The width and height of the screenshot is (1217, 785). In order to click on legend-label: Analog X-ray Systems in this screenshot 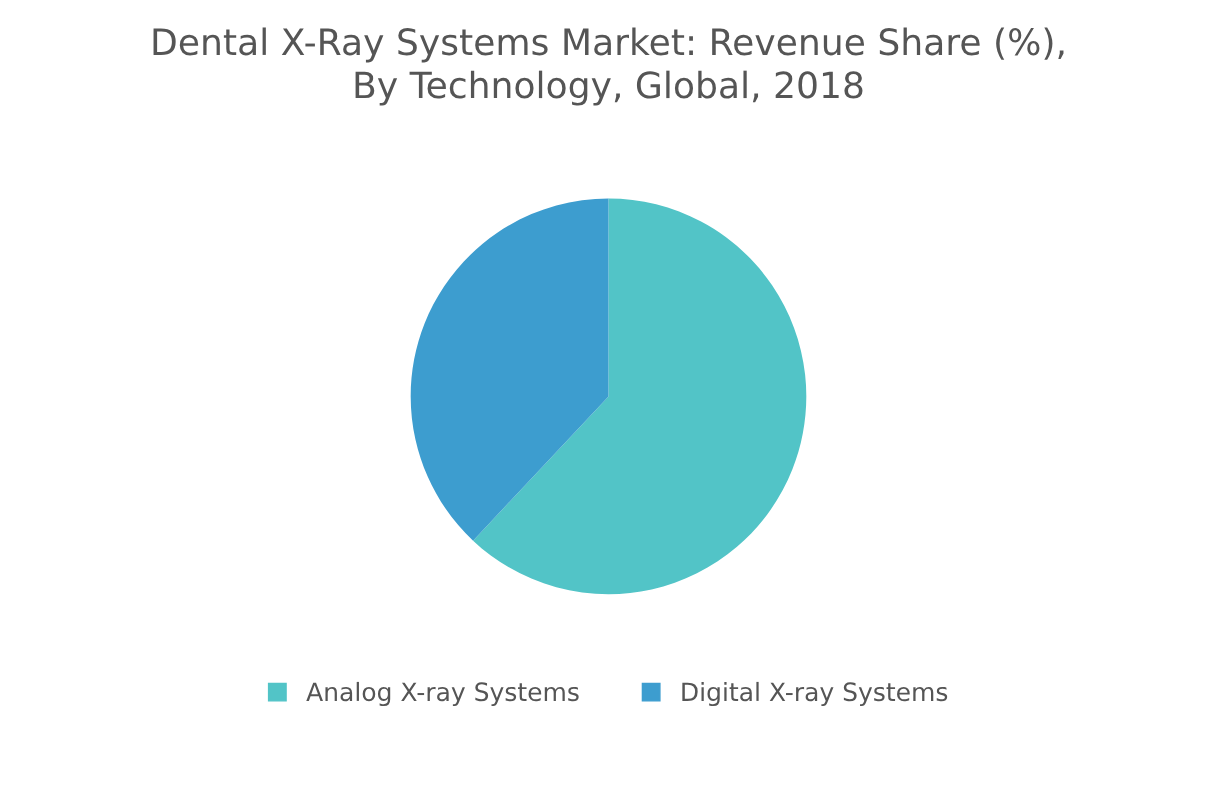, I will do `click(442, 694)`.